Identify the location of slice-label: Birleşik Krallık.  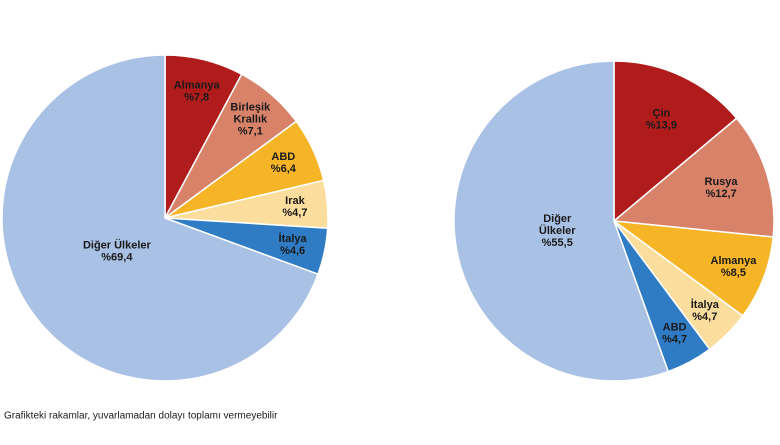
(250, 113).